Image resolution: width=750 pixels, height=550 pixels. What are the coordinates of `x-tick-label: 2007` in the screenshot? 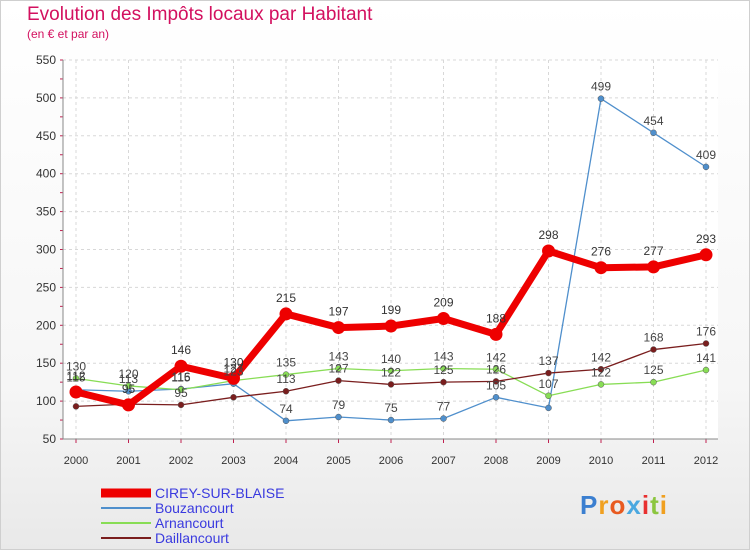 It's located at (443, 461).